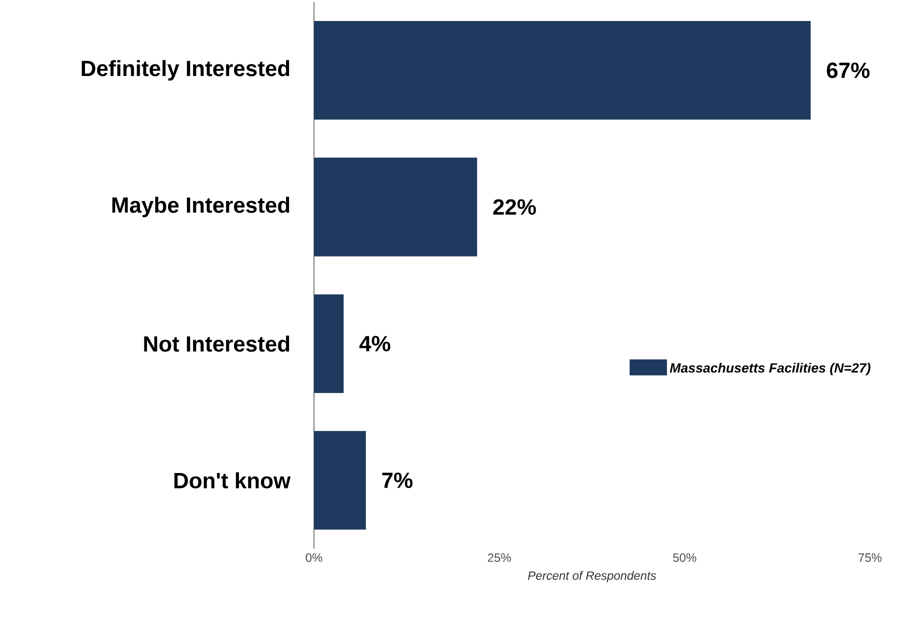 The height and width of the screenshot is (634, 908). Describe the element at coordinates (186, 70) in the screenshot. I see `y-tick-label: Definitely Interested` at that location.